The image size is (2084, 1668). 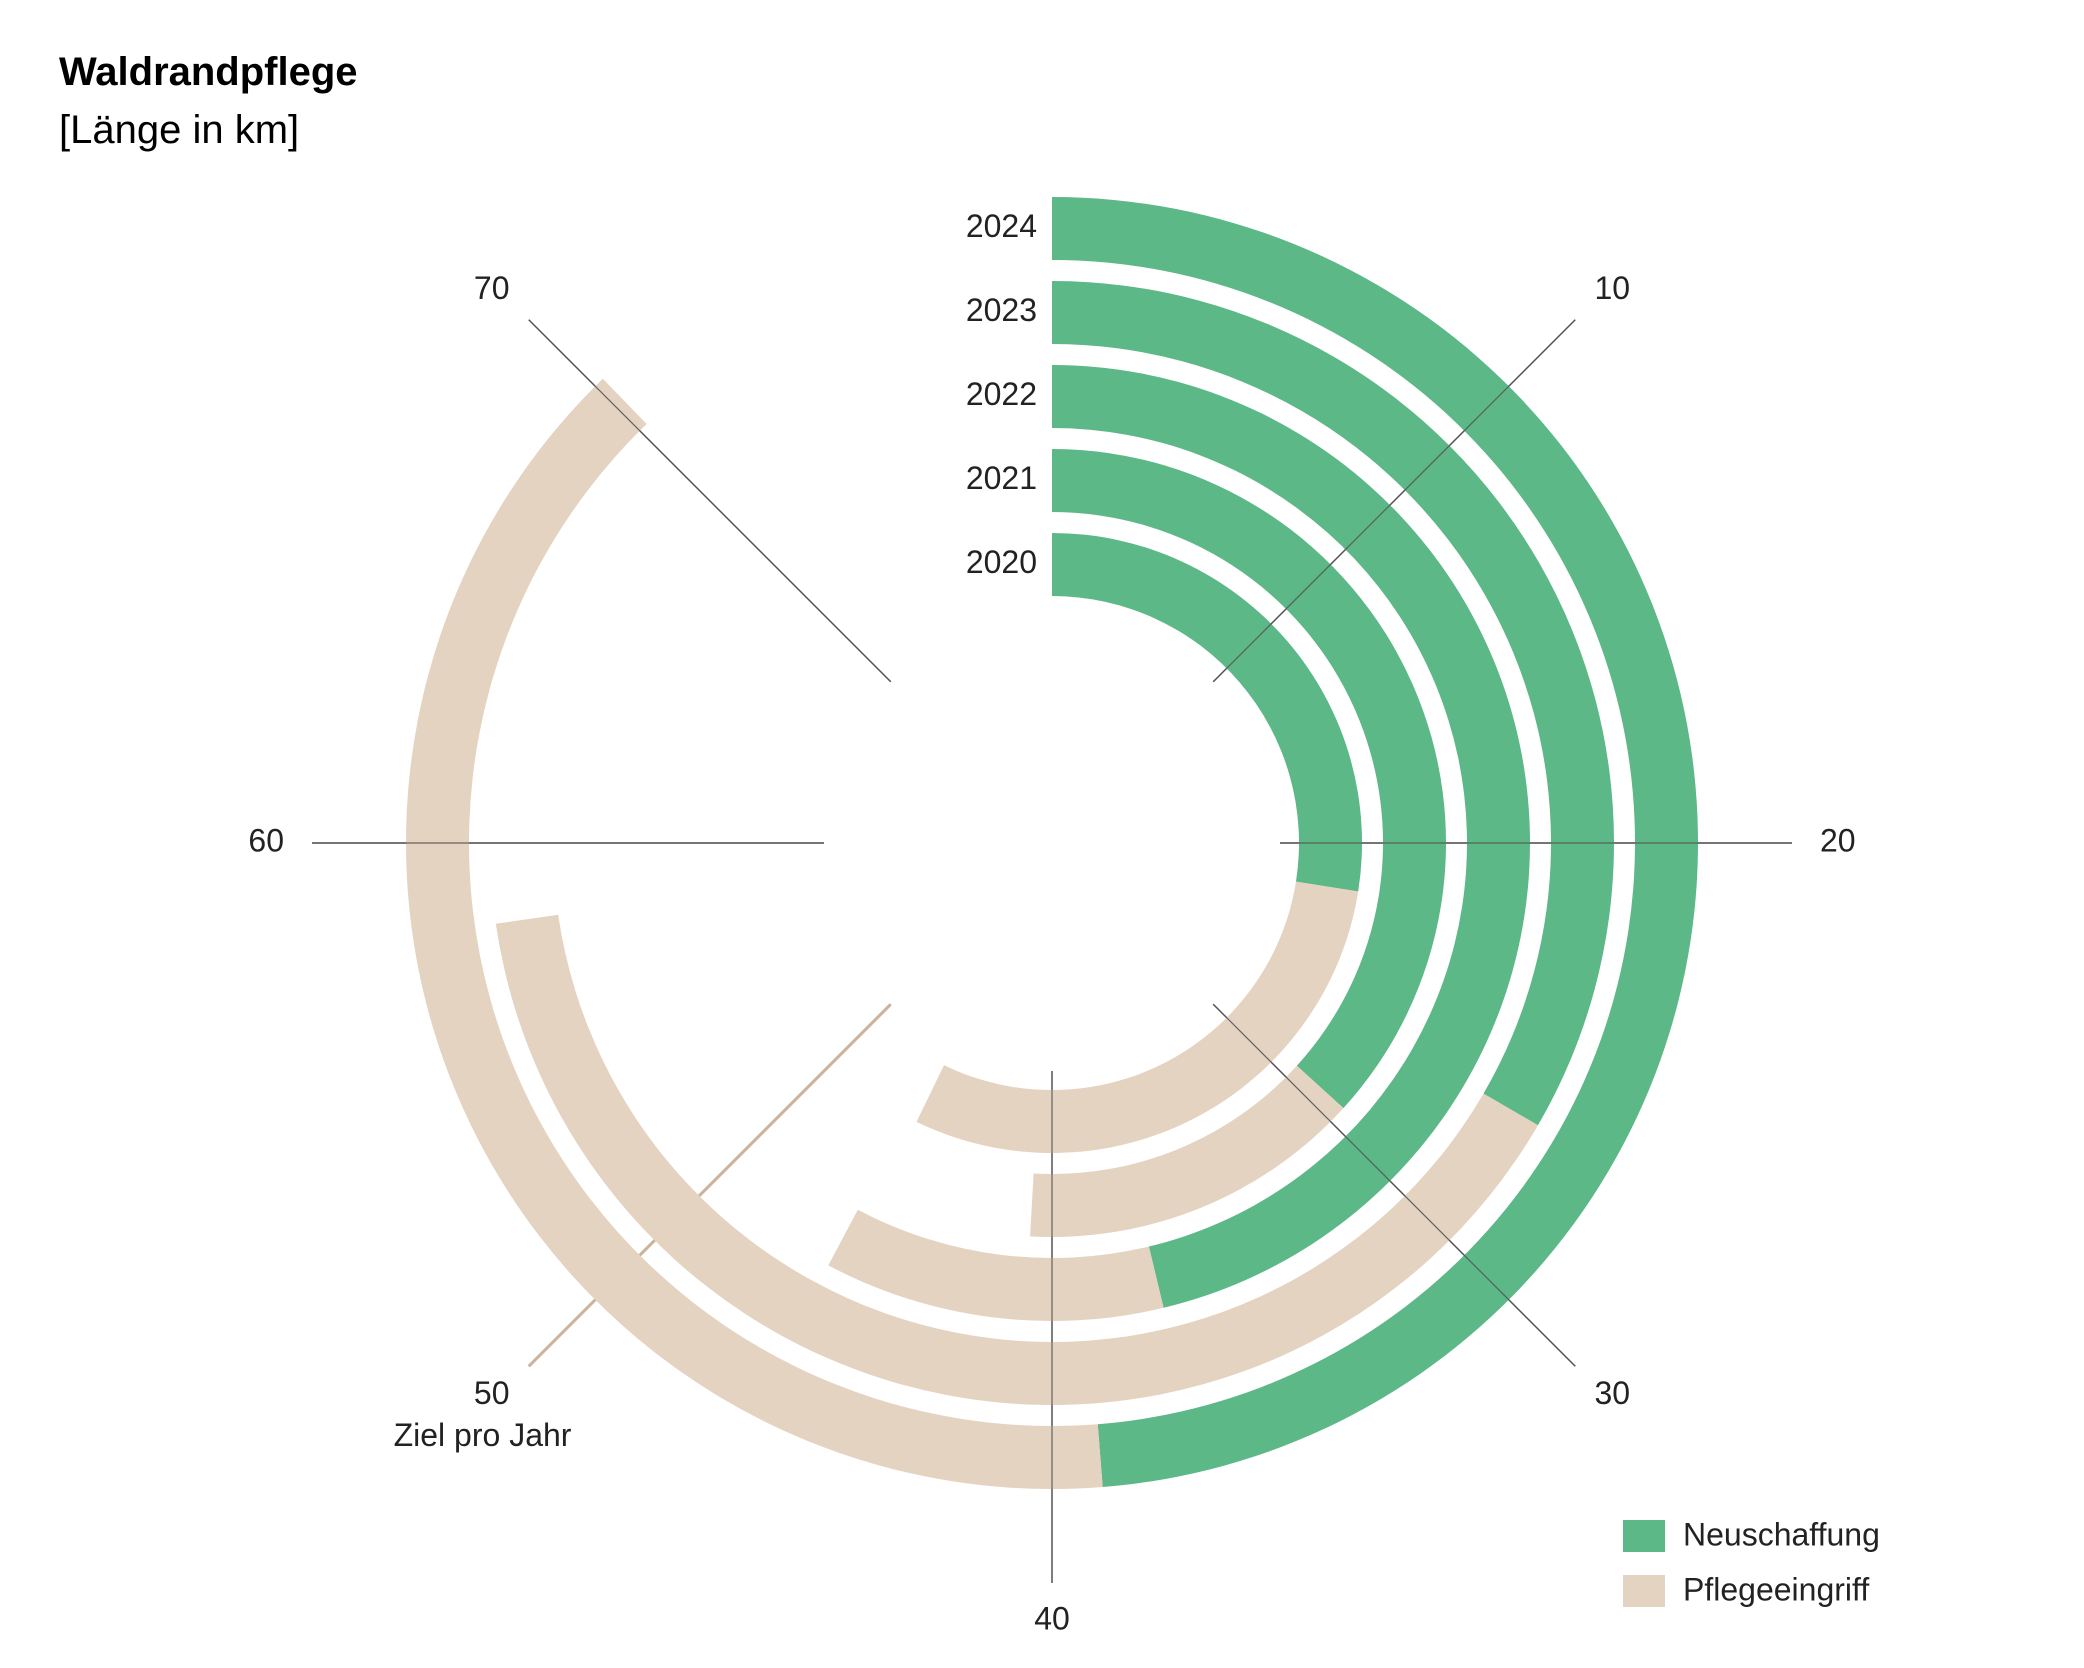 I want to click on axis-tick-label: 70, so click(x=492, y=288).